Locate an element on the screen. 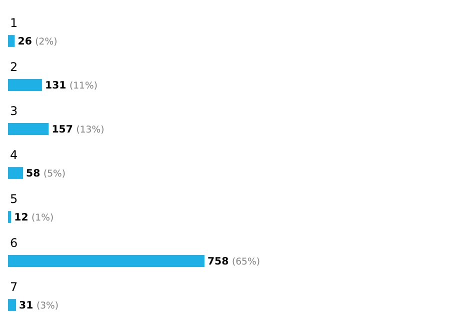 The width and height of the screenshot is (450, 331). y-tick-label: 6 is located at coordinates (14, 243).